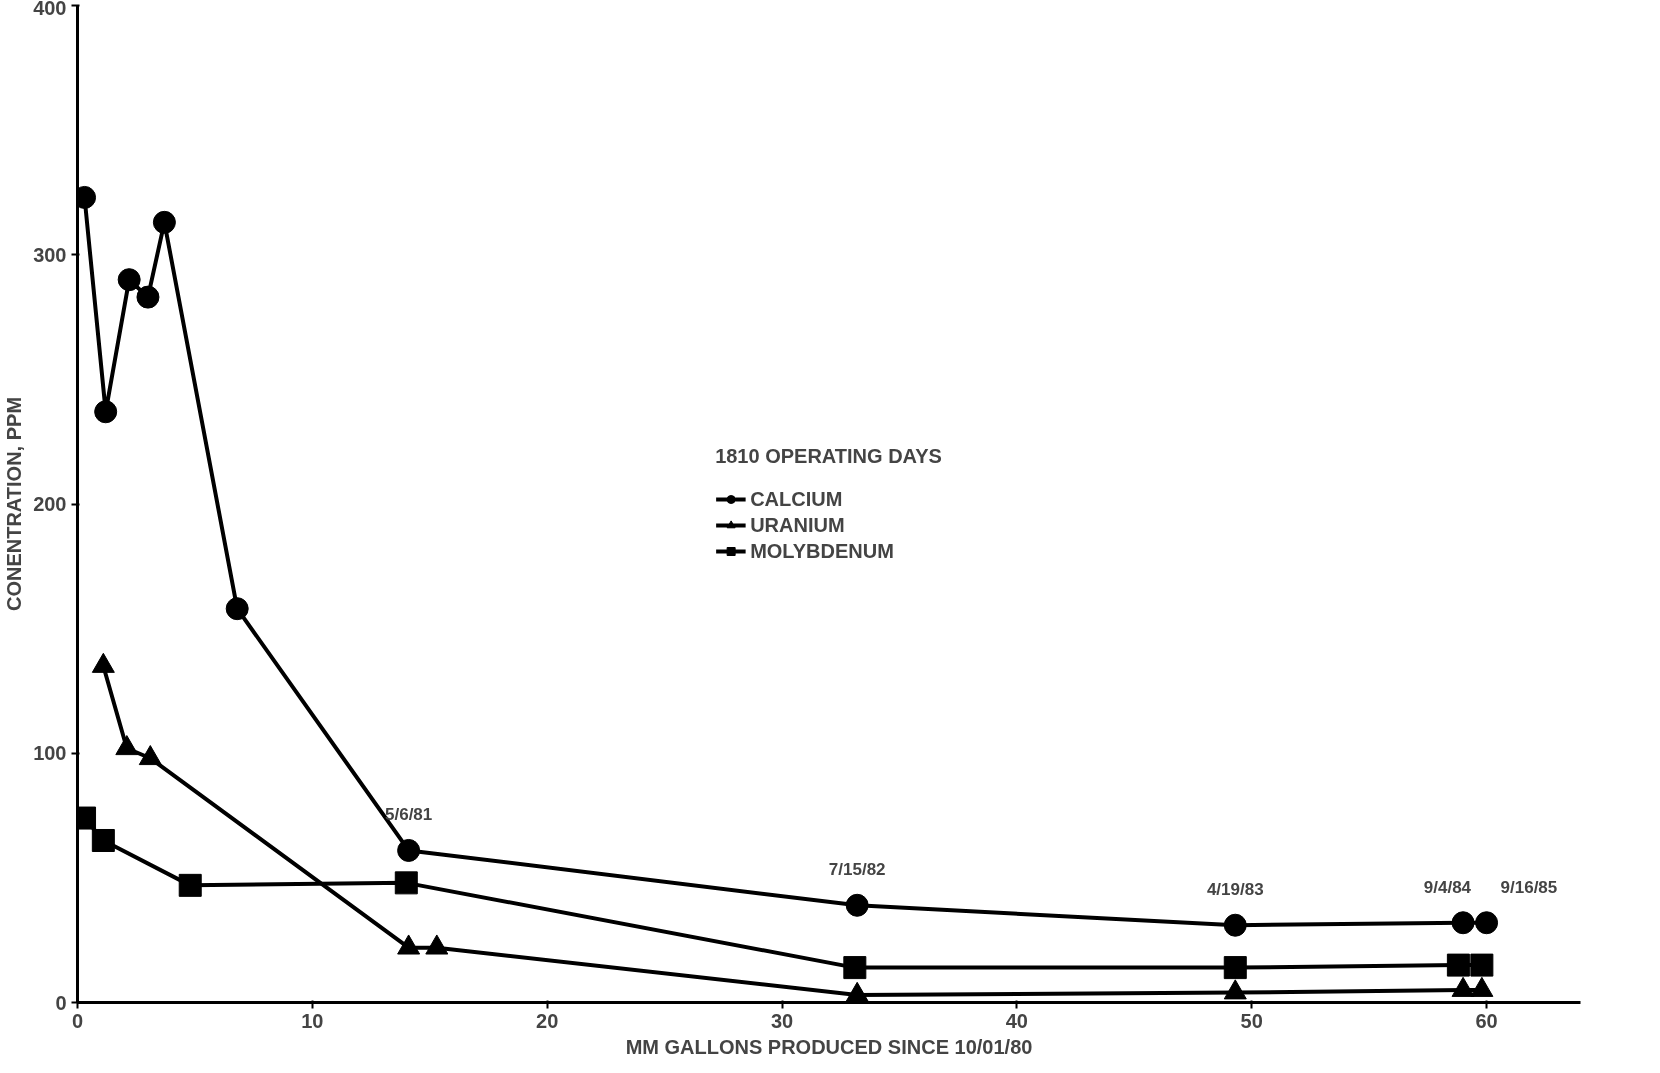 This screenshot has width=1660, height=1073. Describe the element at coordinates (547, 1020) in the screenshot. I see `x-tick-label: 20` at that location.